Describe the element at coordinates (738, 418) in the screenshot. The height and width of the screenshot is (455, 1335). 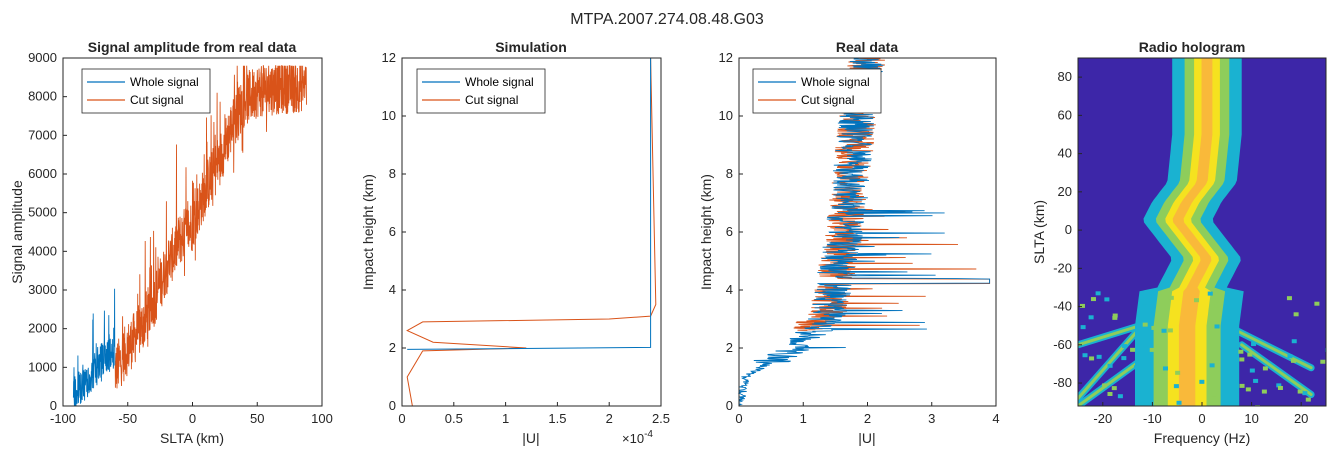
I see `real-xtick-label: 0` at that location.